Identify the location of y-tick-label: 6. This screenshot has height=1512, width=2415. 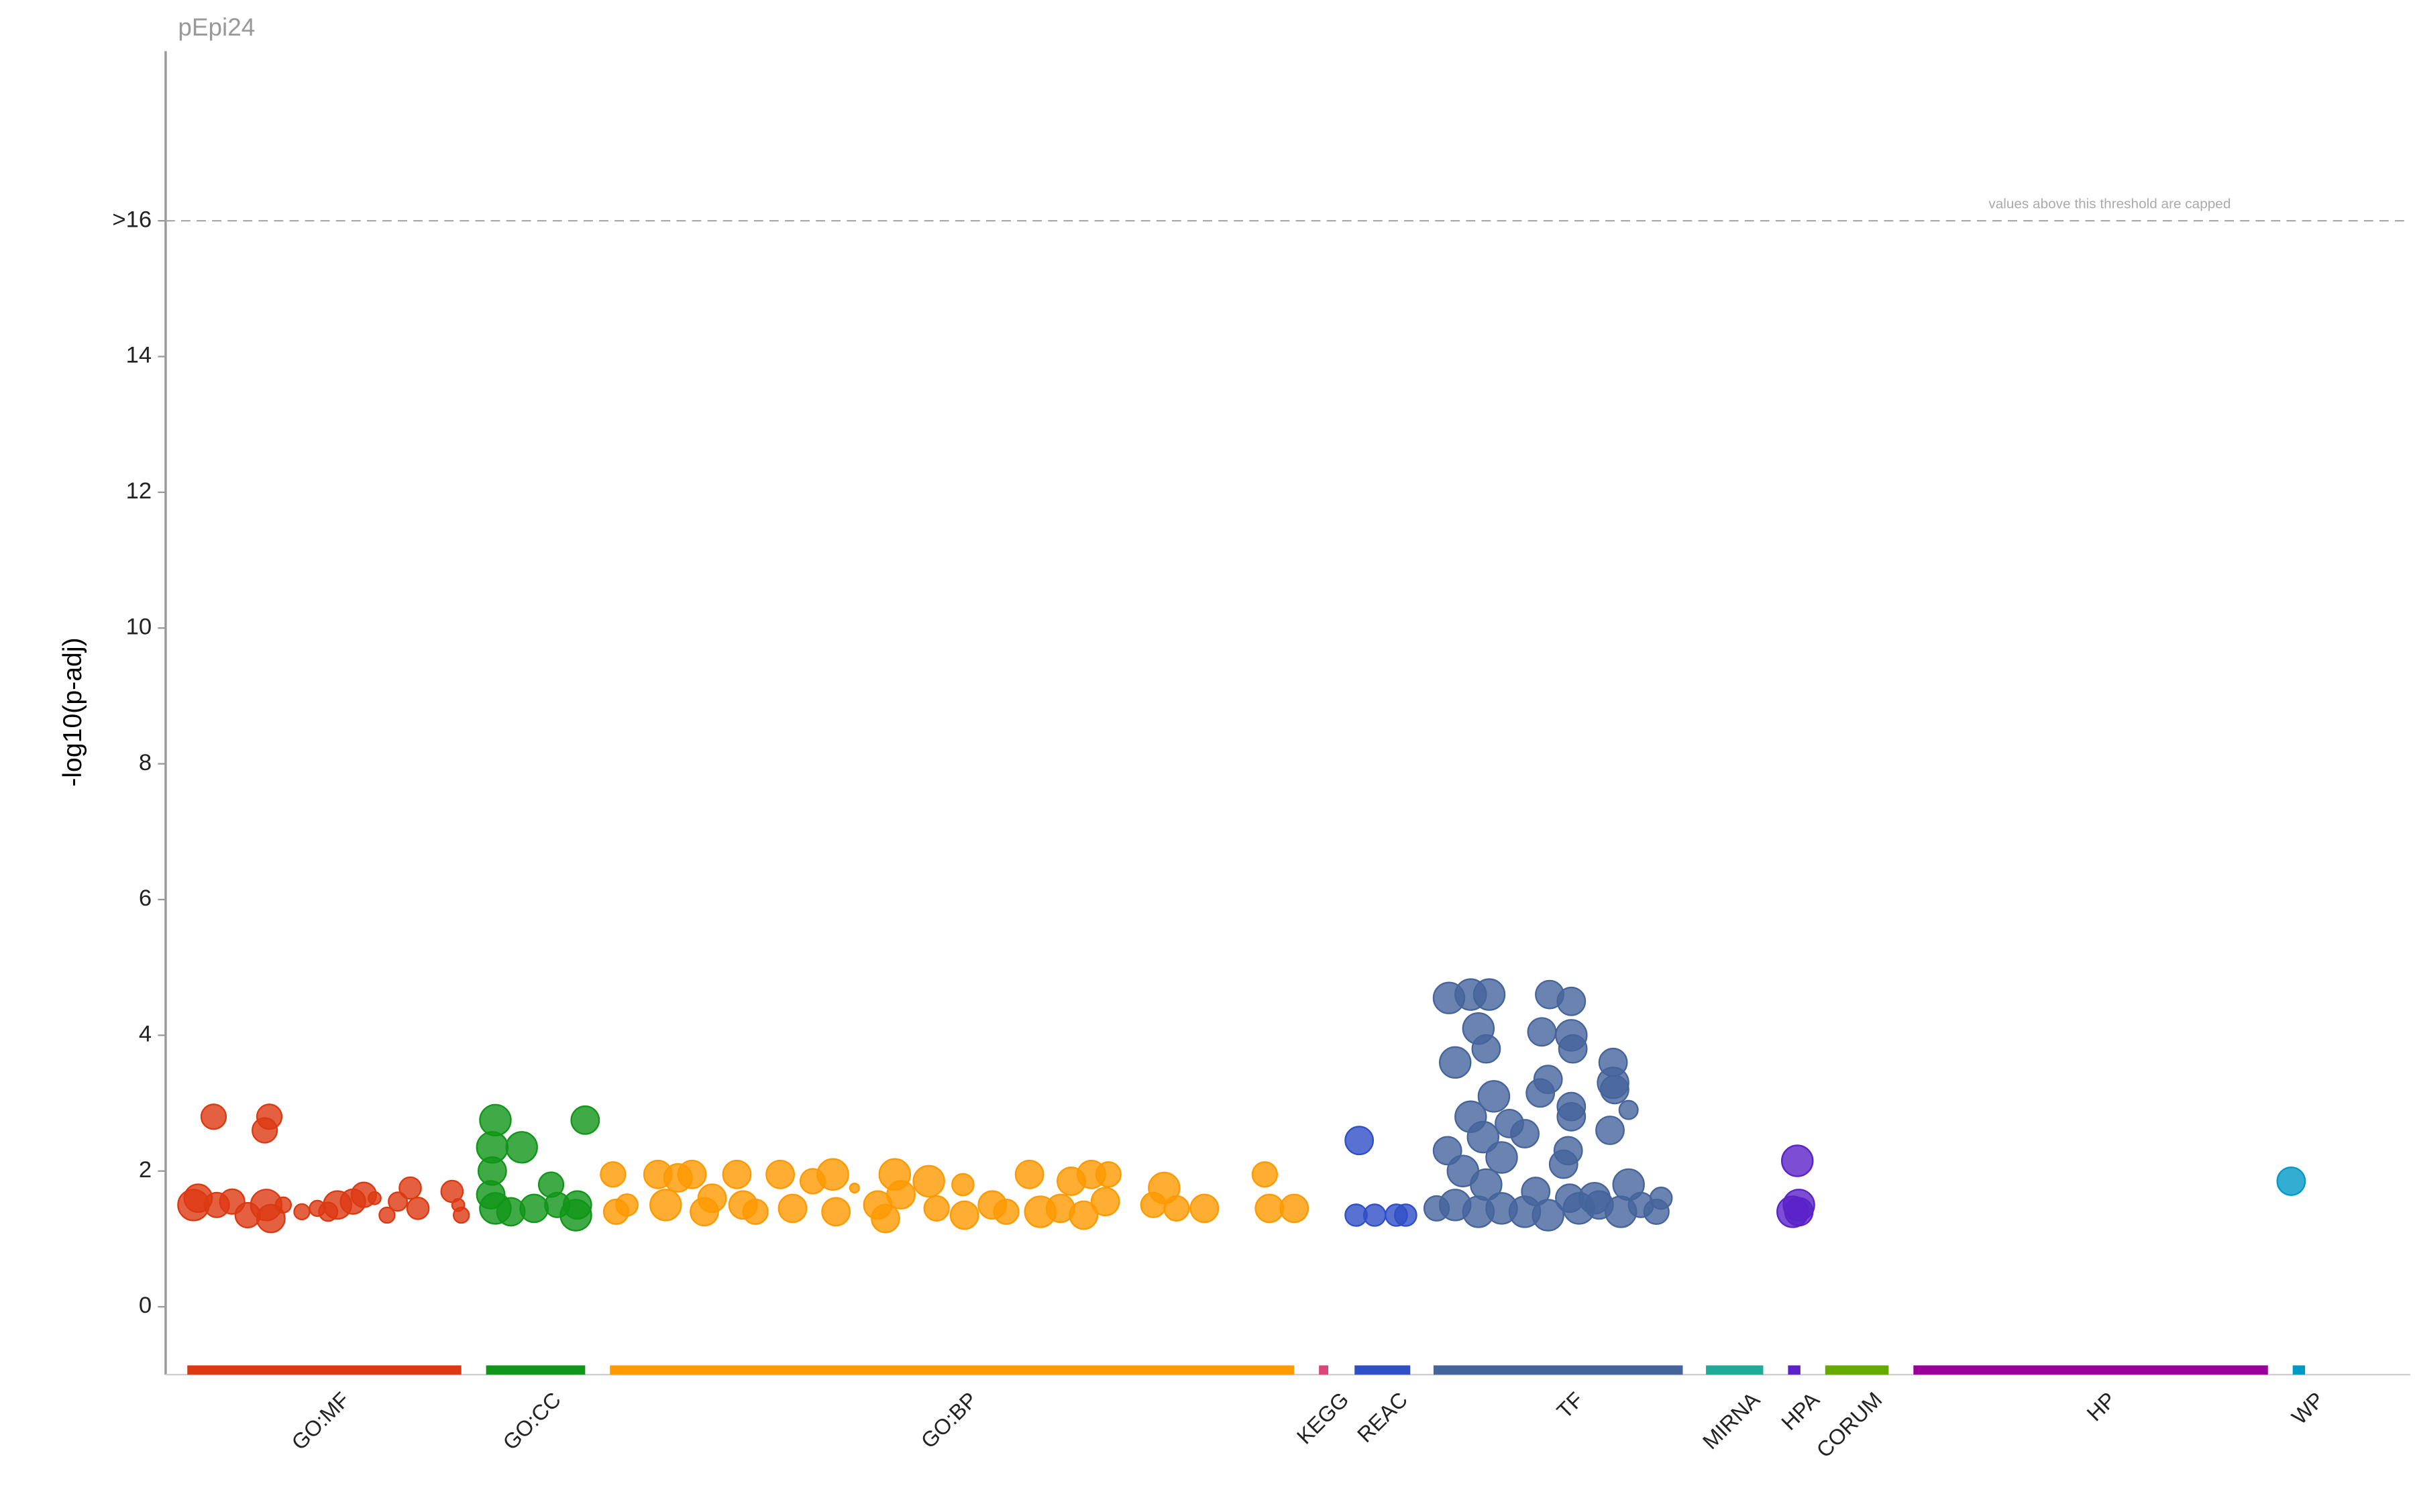
(145, 898).